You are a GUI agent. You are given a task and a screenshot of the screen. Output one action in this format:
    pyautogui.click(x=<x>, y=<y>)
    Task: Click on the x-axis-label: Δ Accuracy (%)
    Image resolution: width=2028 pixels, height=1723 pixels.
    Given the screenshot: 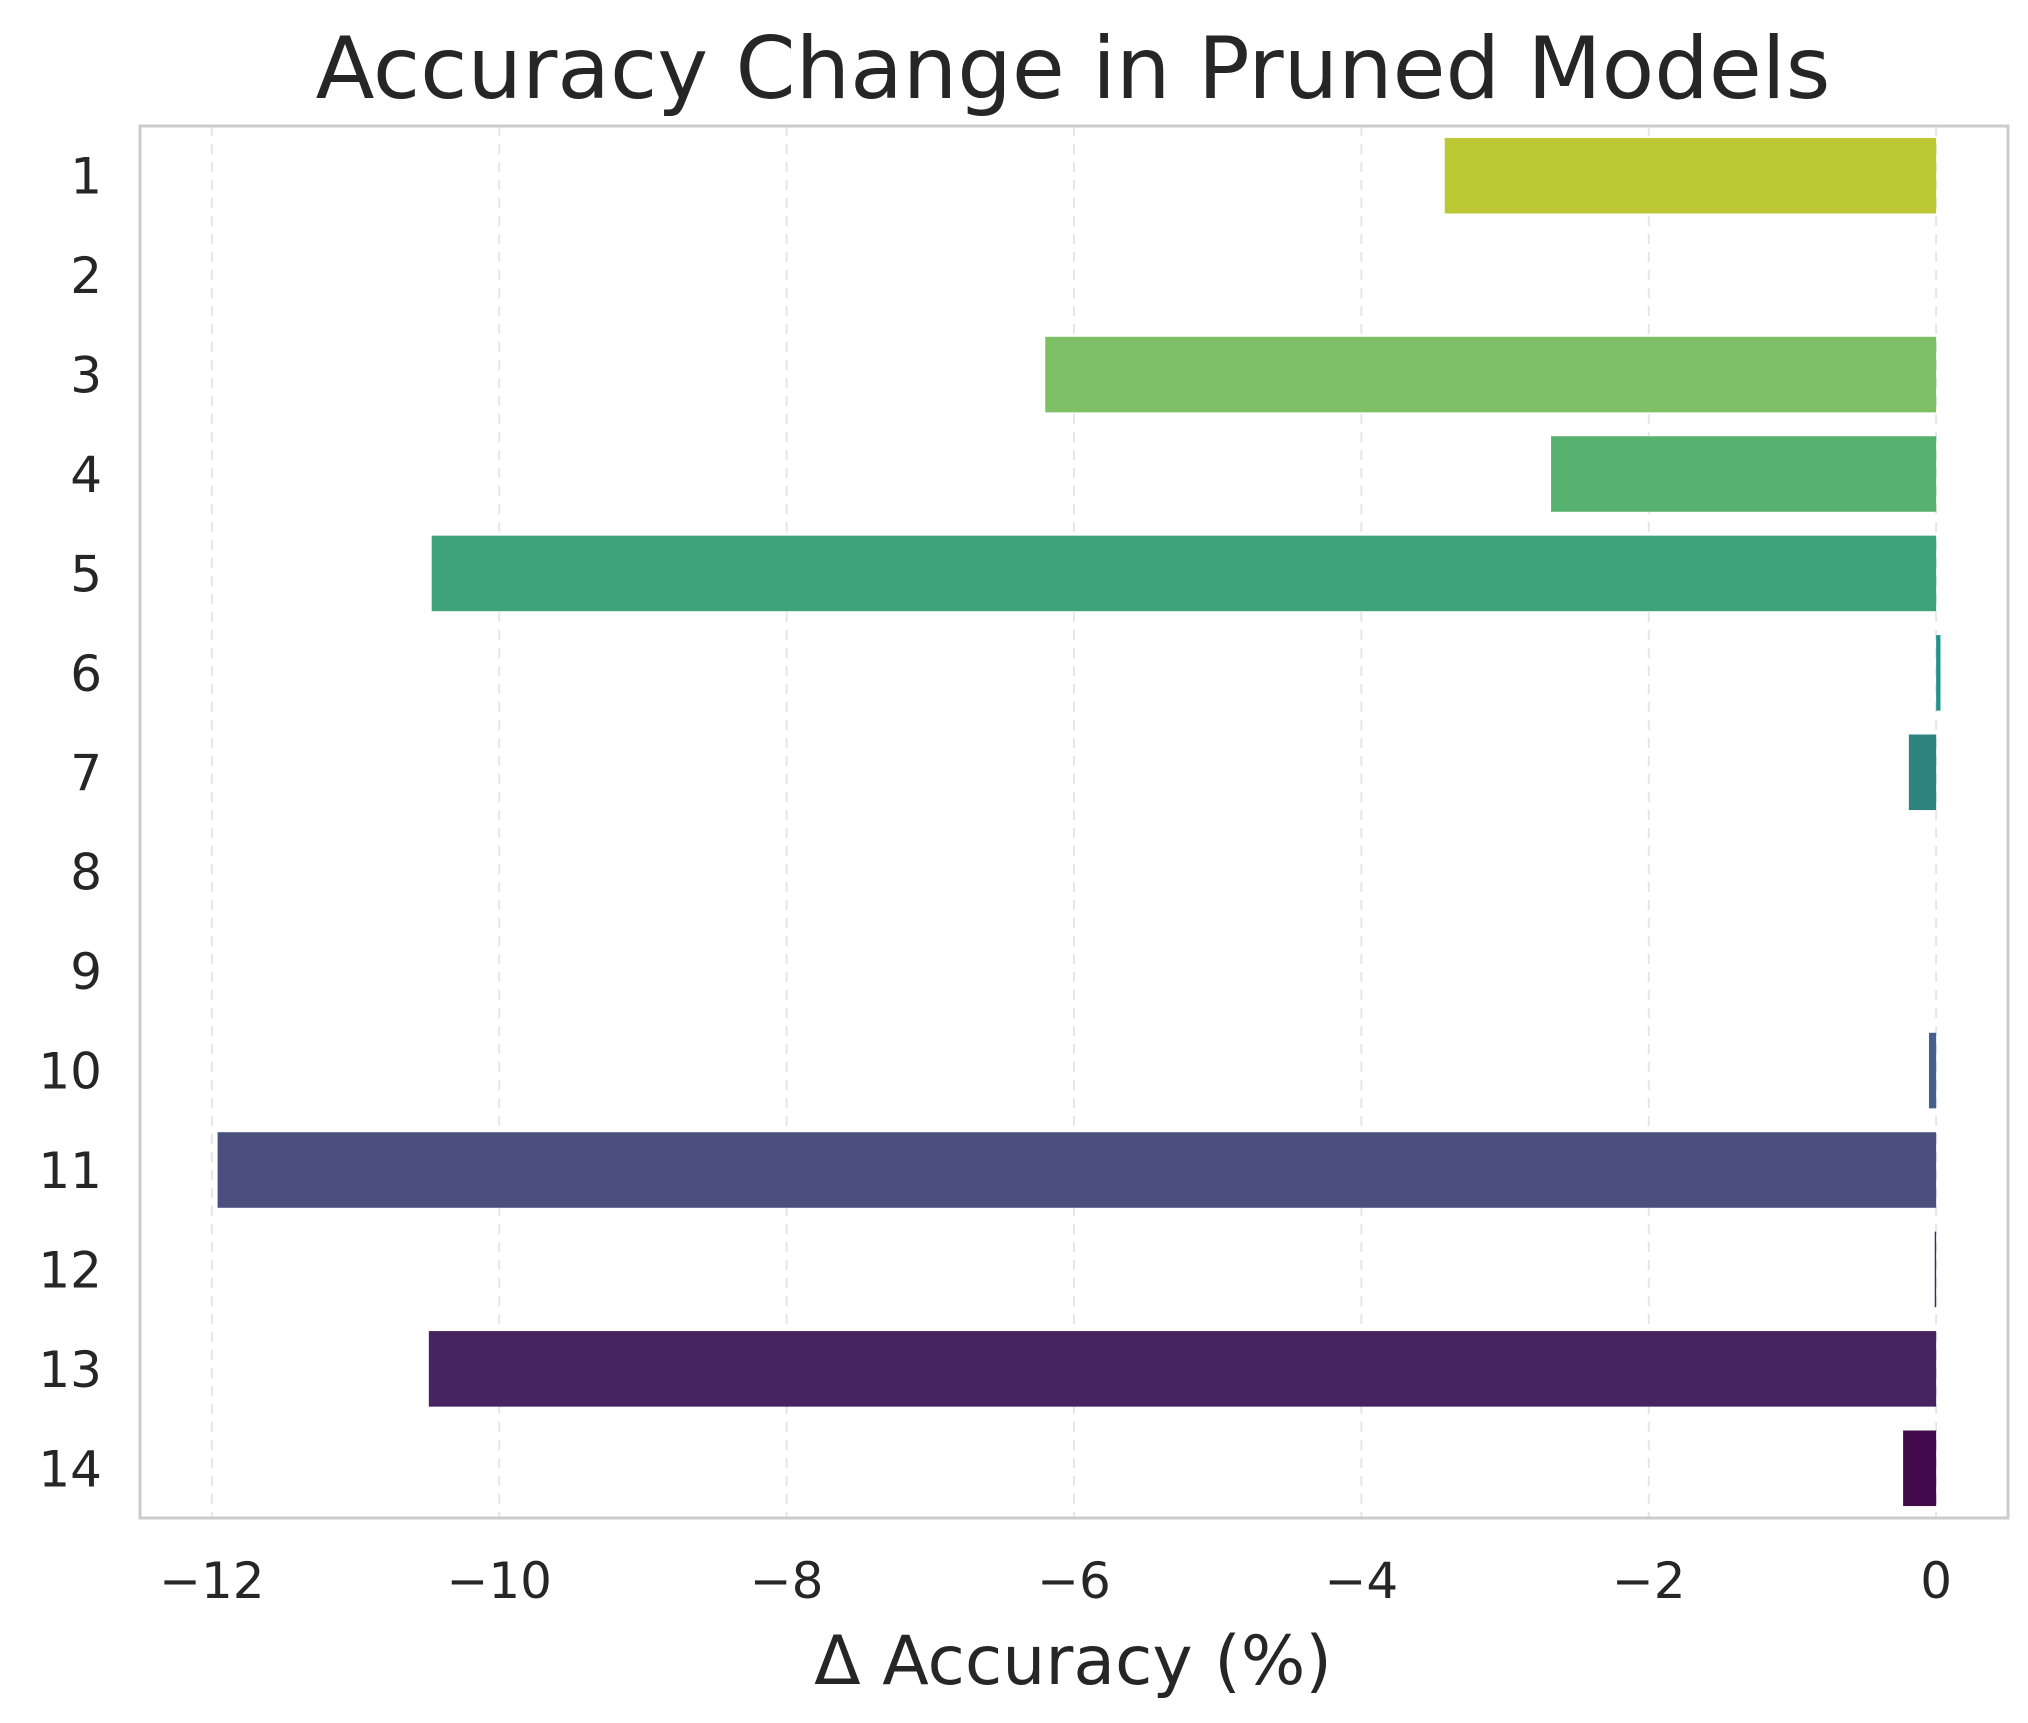 What is the action you would take?
    pyautogui.click(x=1073, y=1661)
    